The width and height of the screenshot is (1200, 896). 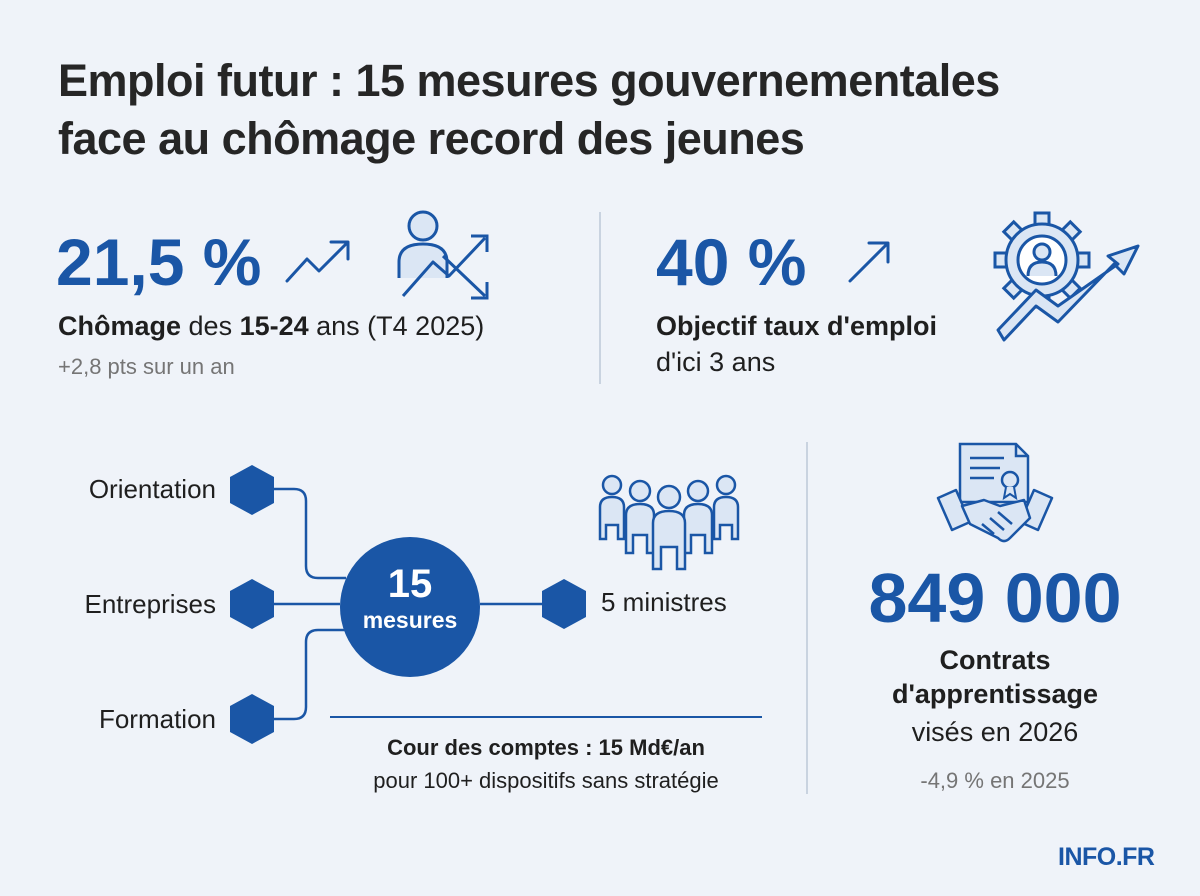 I want to click on cour-des-comptes-line-1: Cour des comptes : 15 Md€/an, so click(x=546, y=747).